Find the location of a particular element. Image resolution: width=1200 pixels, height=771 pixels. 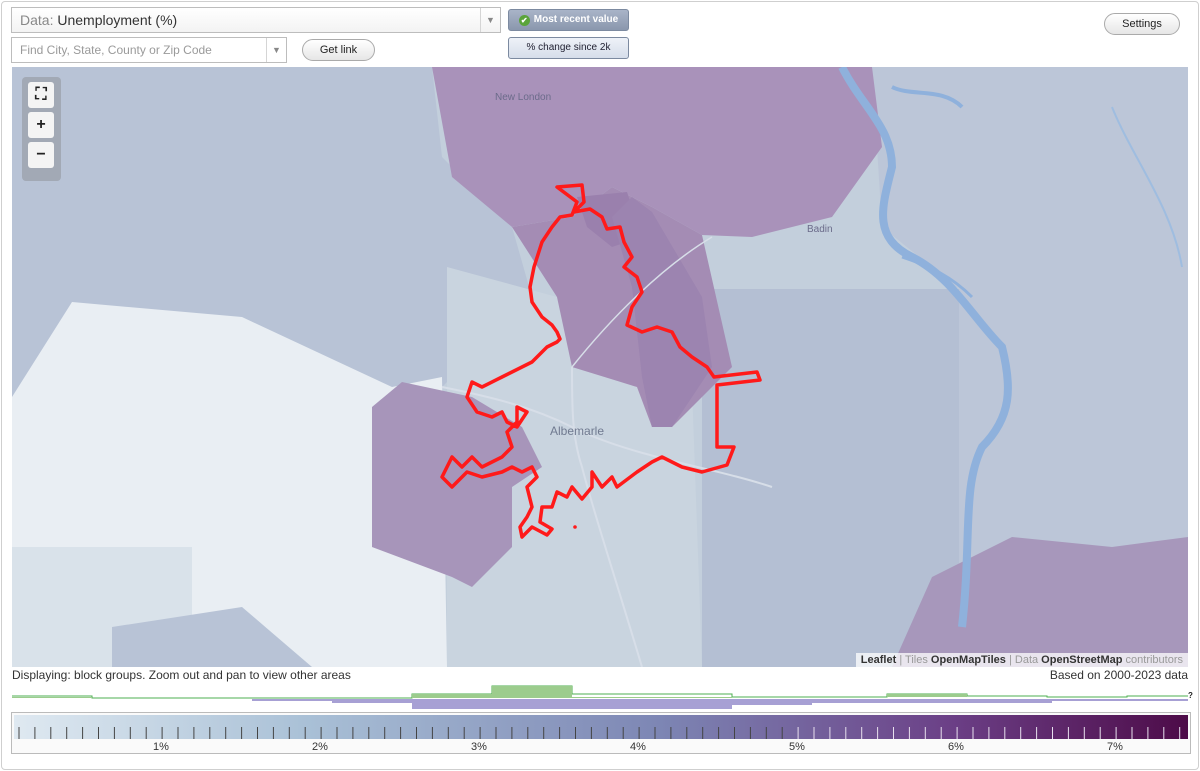

data-range-status: Based on 2000-2023 data is located at coordinates (1118, 675).